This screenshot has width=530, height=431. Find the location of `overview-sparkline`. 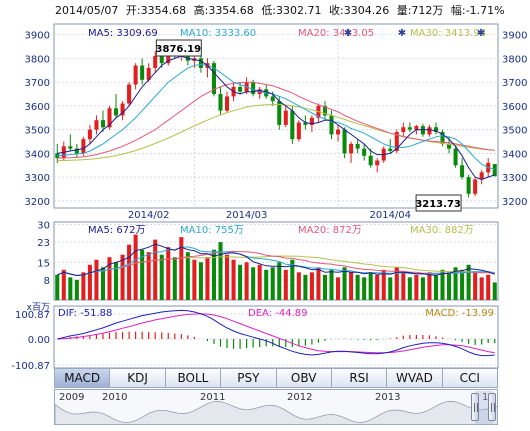

overview-sparkline is located at coordinates (276, 412).